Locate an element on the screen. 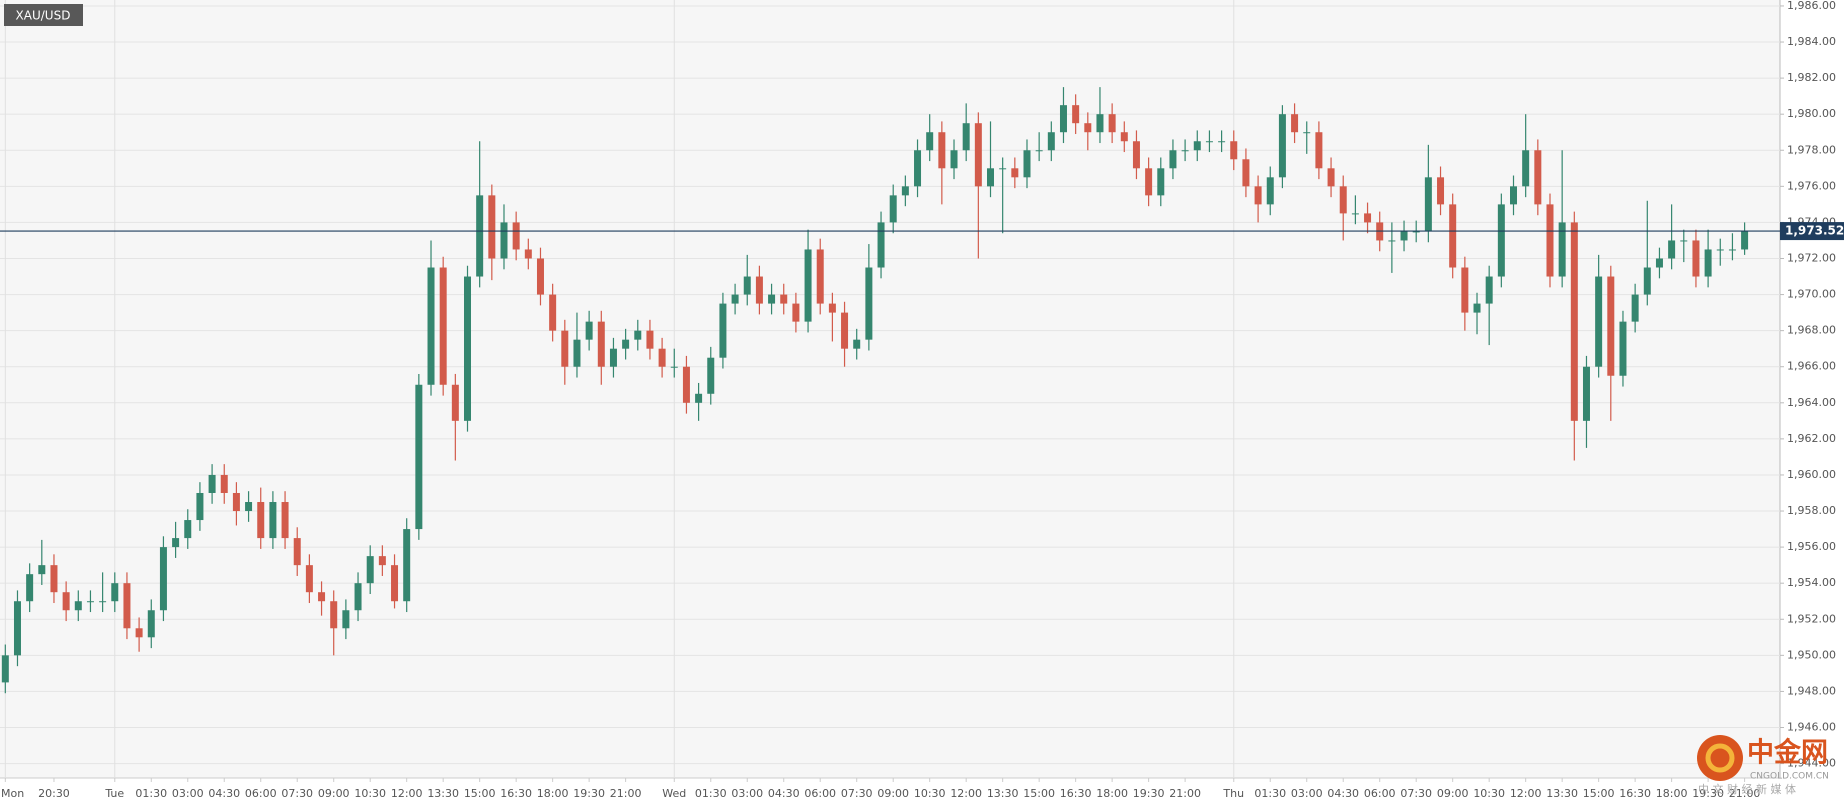  watermark-logo is located at coordinates (1720, 758).